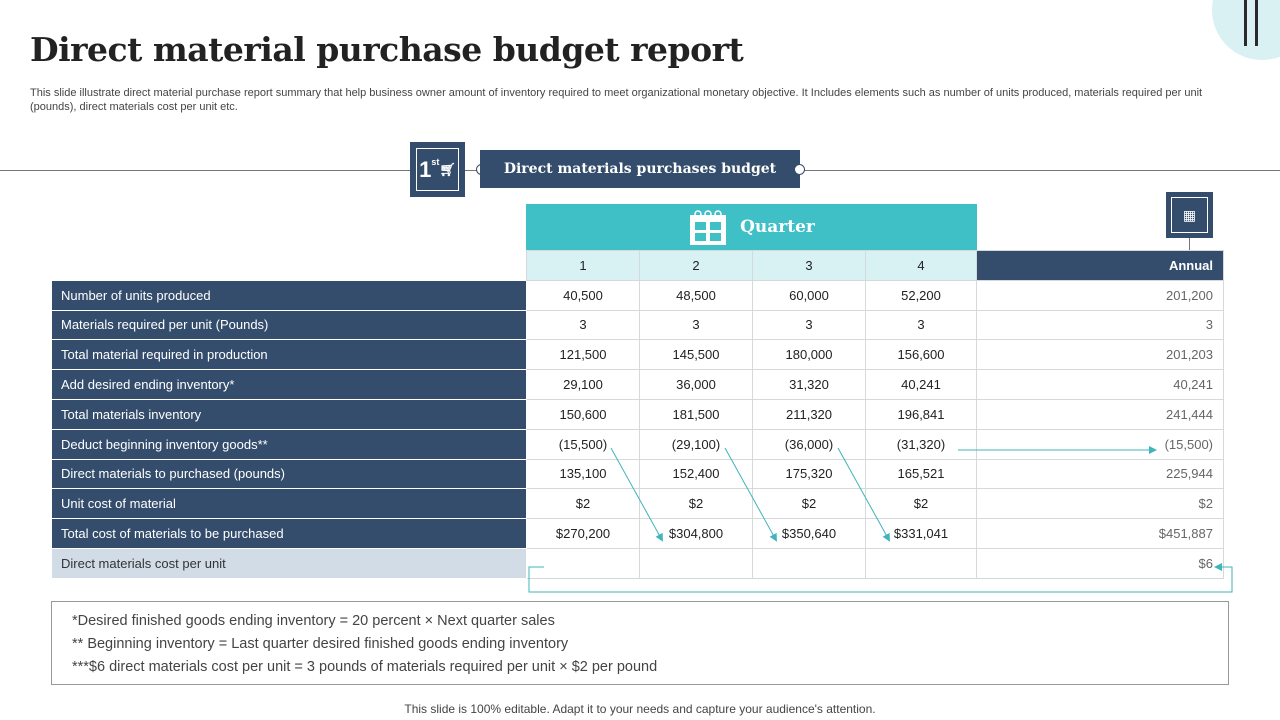 This screenshot has width=1280, height=720. What do you see at coordinates (583, 533) in the screenshot?
I see `quarter-cell: $270,200` at bounding box center [583, 533].